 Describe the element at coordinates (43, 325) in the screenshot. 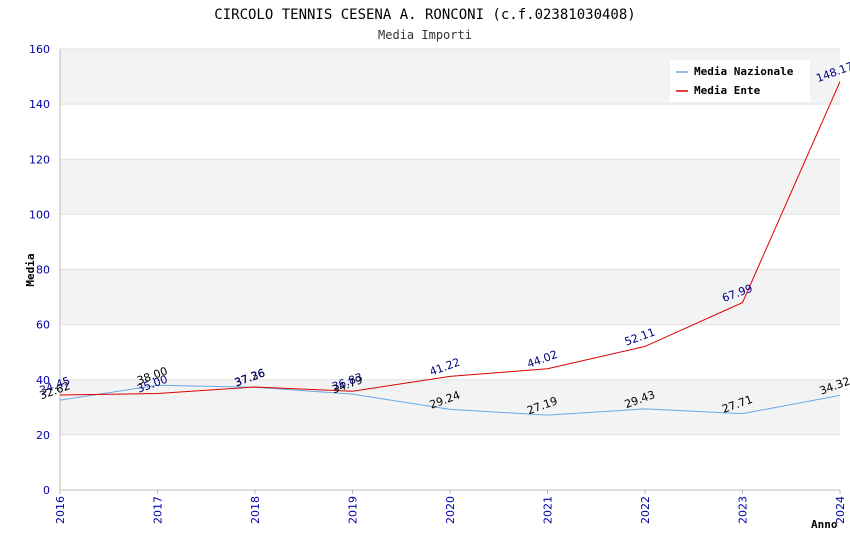

I see `y-tick-label: 60` at that location.